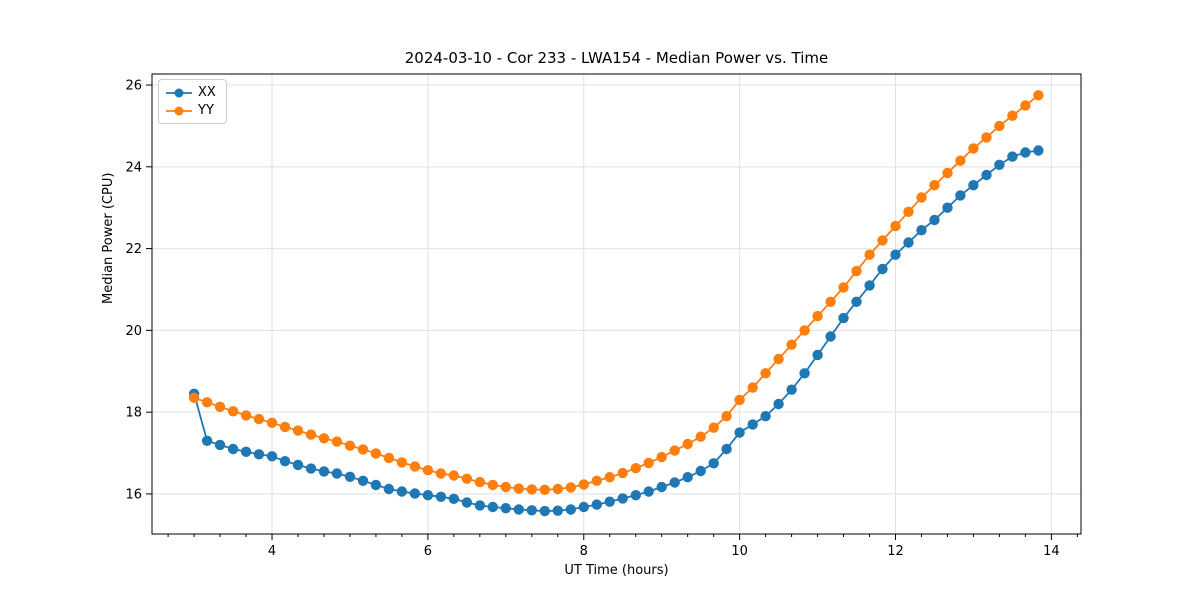  I want to click on legend-label: XX, so click(207, 92).